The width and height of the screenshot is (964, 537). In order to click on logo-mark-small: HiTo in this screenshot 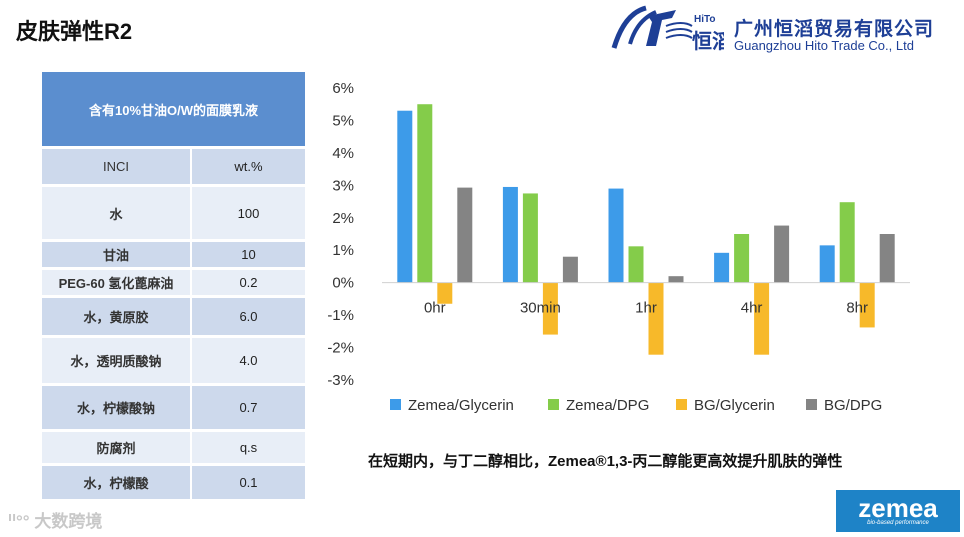, I will do `click(704, 19)`.